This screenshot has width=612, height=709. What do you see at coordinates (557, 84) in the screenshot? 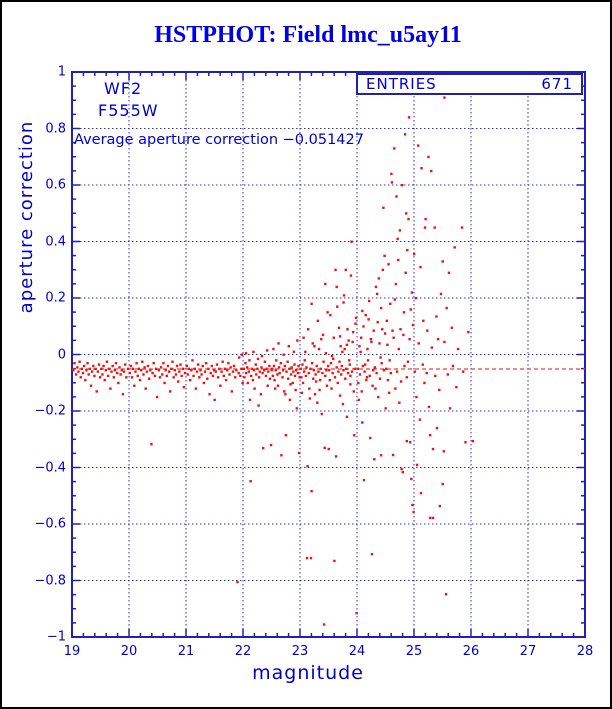
I see `entries-value: 671` at bounding box center [557, 84].